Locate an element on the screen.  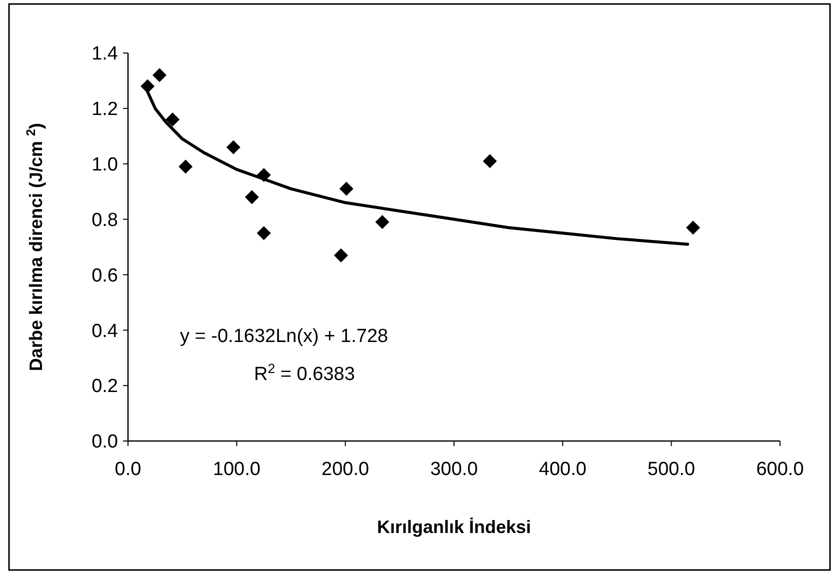
x-tick-label: 600.0 is located at coordinates (780, 469).